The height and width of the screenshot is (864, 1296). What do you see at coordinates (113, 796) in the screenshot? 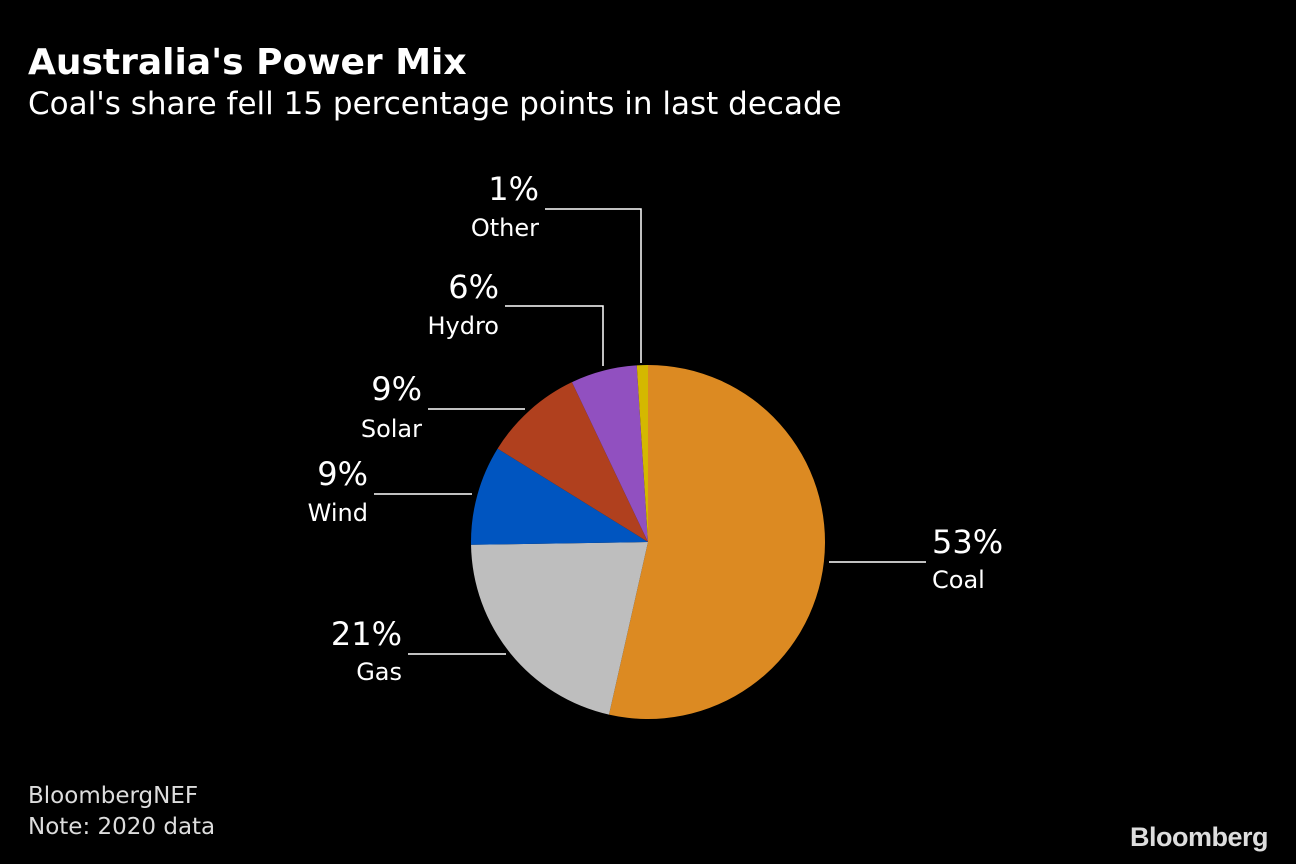
I see `source-text: BloombergNEF` at bounding box center [113, 796].